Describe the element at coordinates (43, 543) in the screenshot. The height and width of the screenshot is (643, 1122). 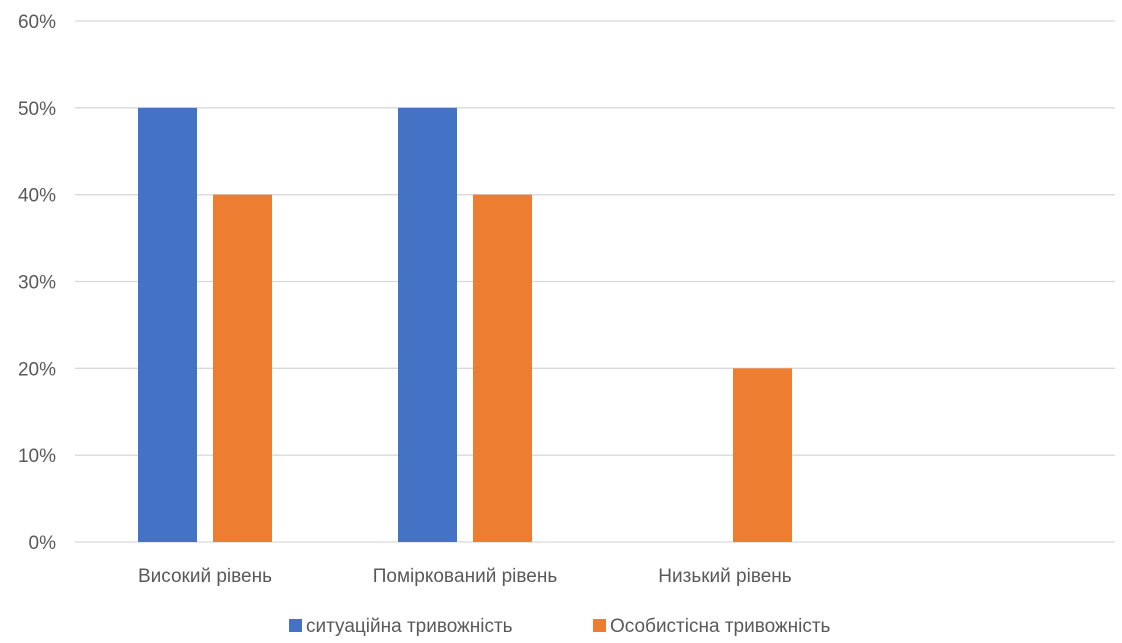
I see `y-tick-label: 0%` at that location.